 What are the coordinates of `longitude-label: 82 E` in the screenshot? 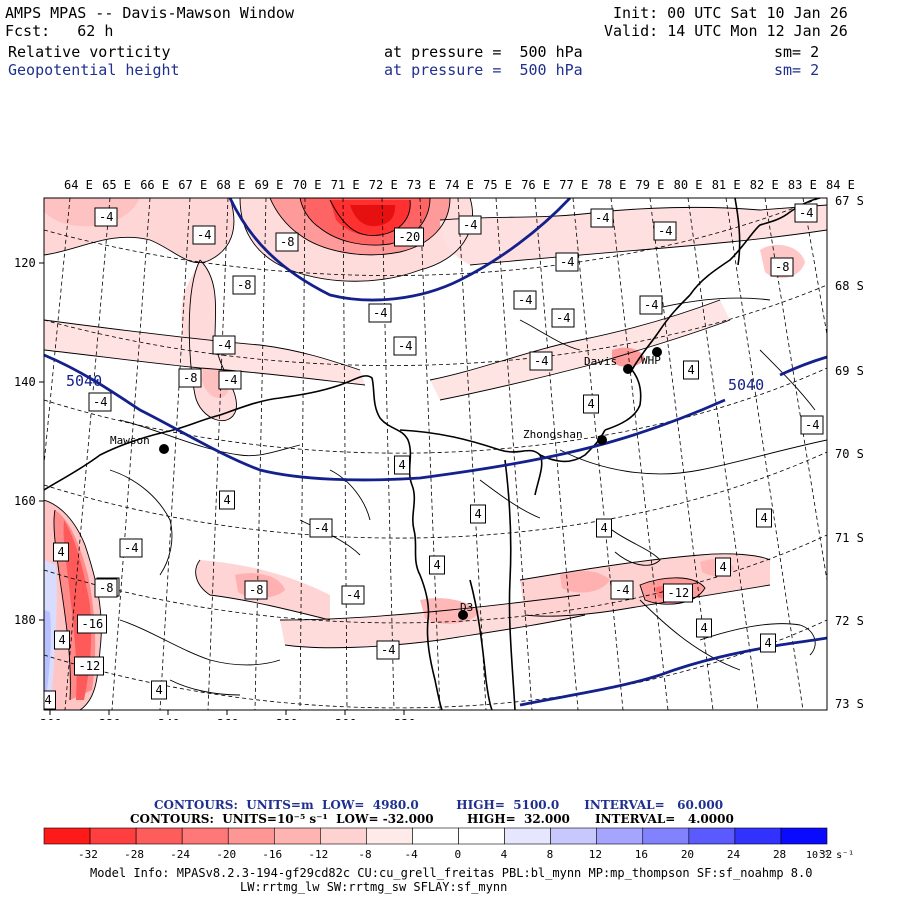 It's located at (764, 185).